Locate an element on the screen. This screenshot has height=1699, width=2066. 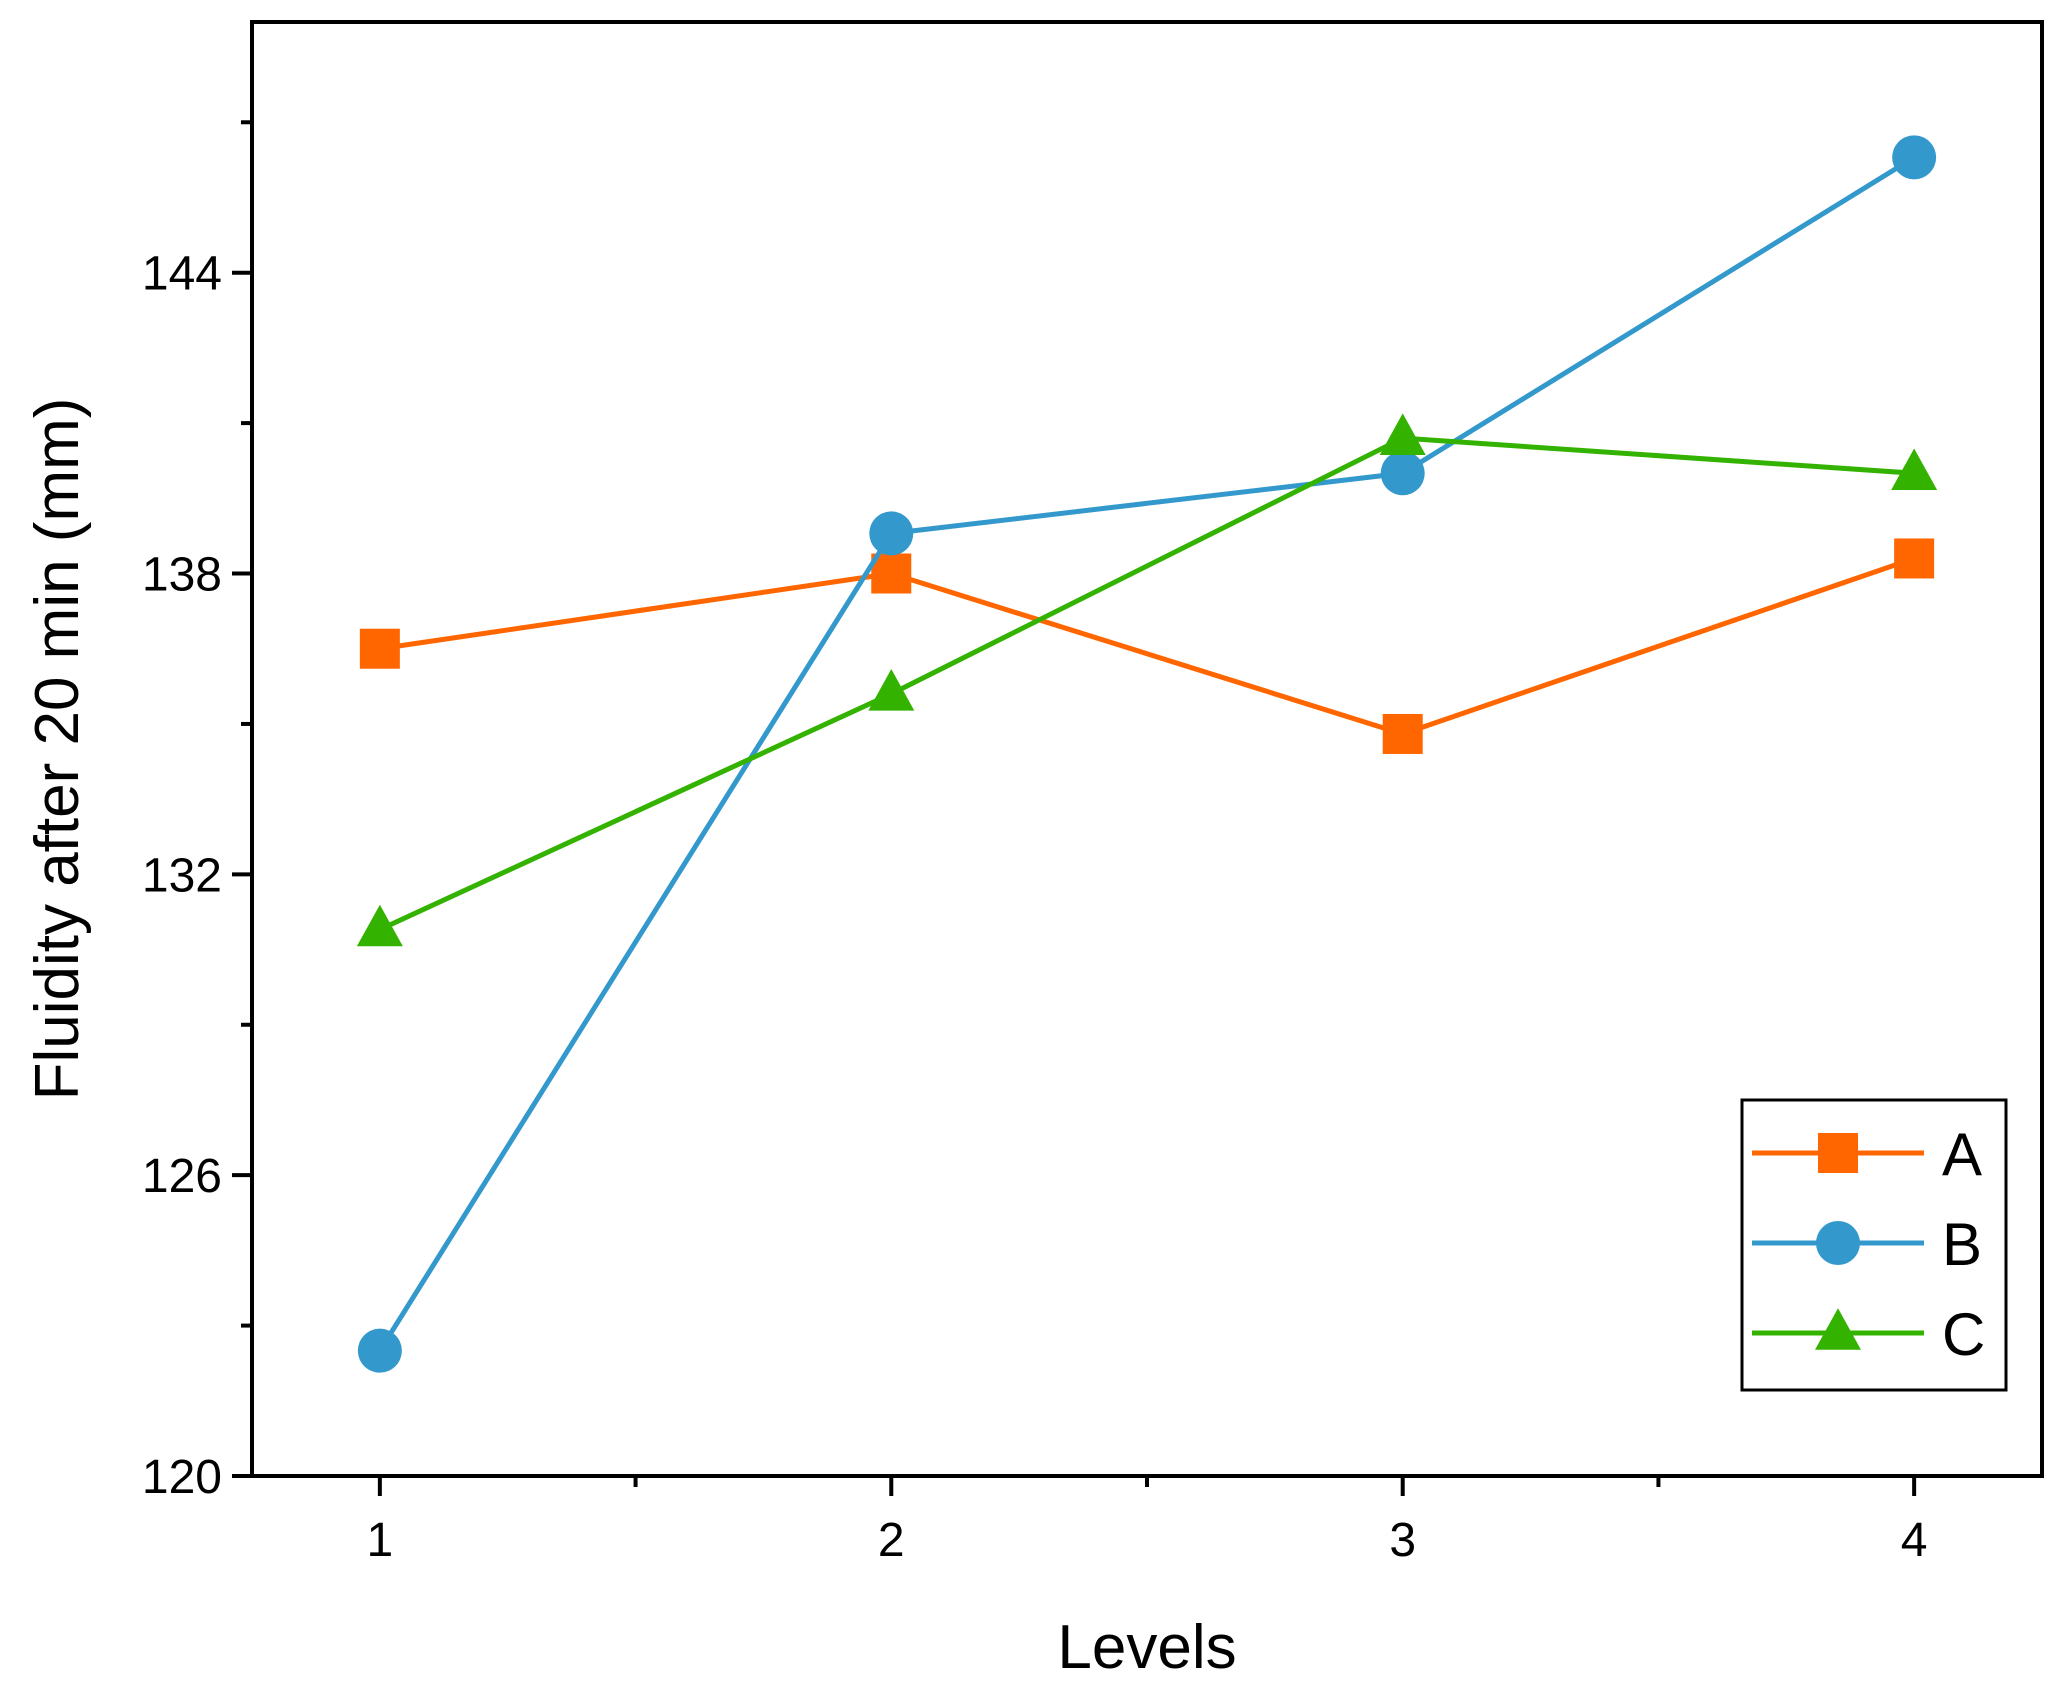
legend-item-c: C is located at coordinates (1868, 1334).